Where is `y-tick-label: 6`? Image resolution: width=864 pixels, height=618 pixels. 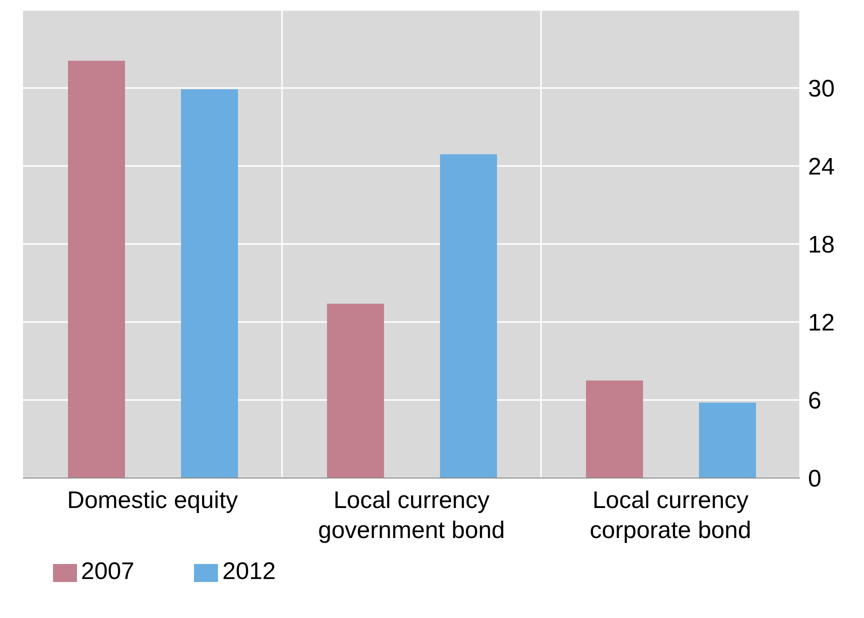 y-tick-label: 6 is located at coordinates (815, 401).